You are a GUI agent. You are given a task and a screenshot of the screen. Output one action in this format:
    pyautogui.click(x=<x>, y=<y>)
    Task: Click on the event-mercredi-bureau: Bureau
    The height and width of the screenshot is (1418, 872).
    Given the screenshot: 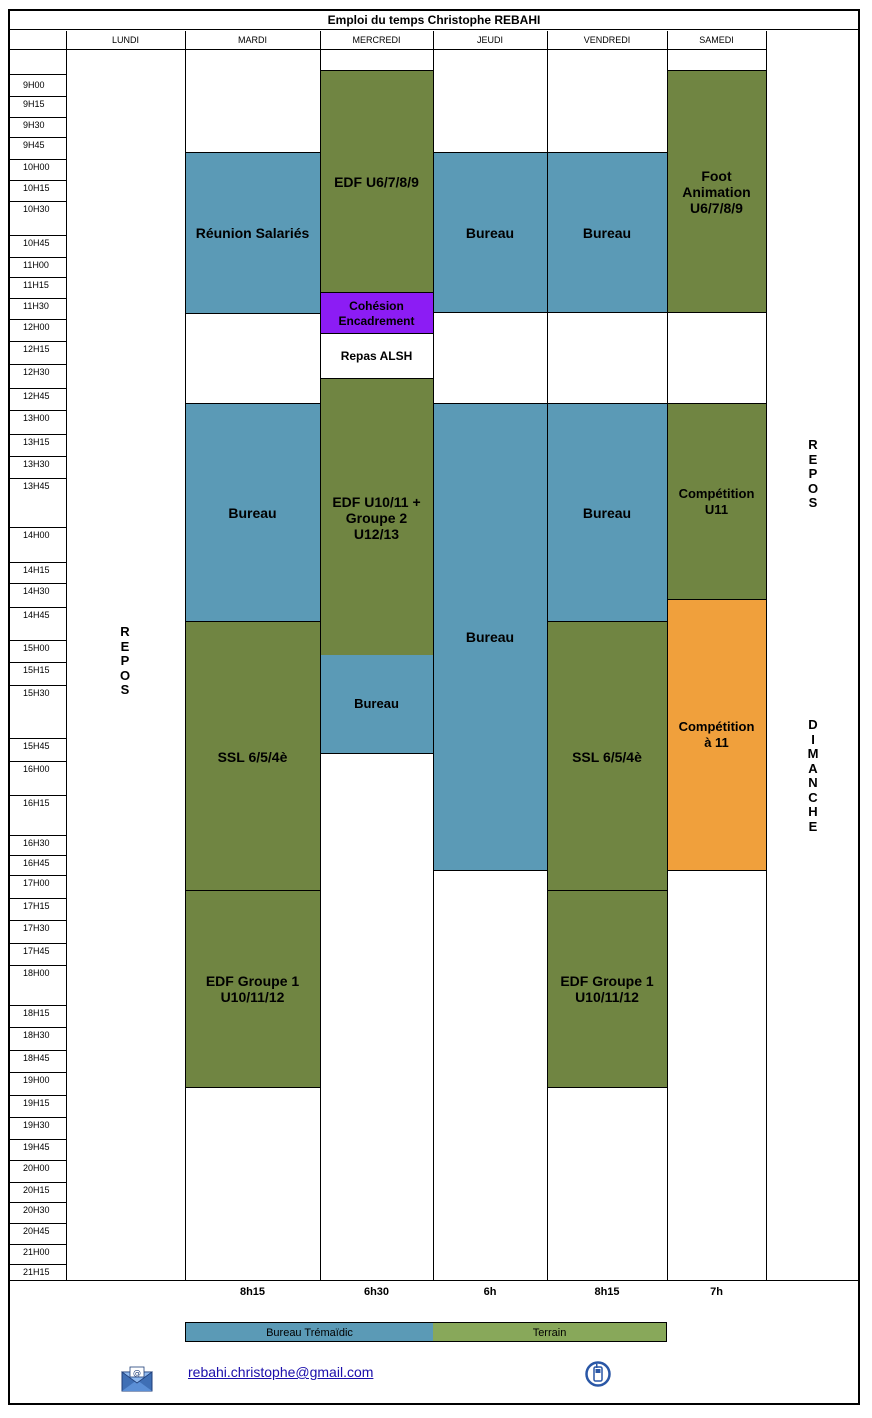 What is the action you would take?
    pyautogui.click(x=376, y=704)
    